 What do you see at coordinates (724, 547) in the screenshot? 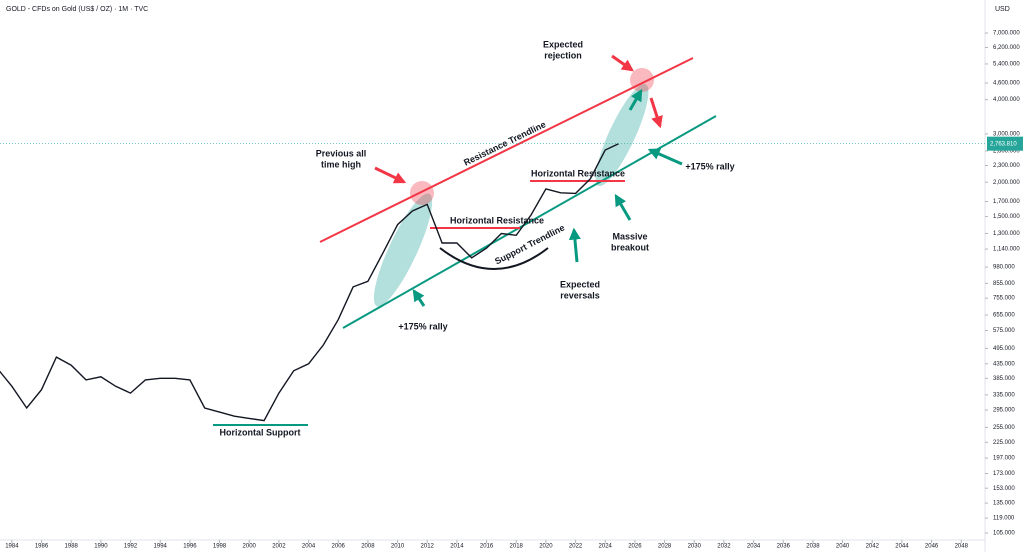
I see `x-tick-label: 2032` at bounding box center [724, 547].